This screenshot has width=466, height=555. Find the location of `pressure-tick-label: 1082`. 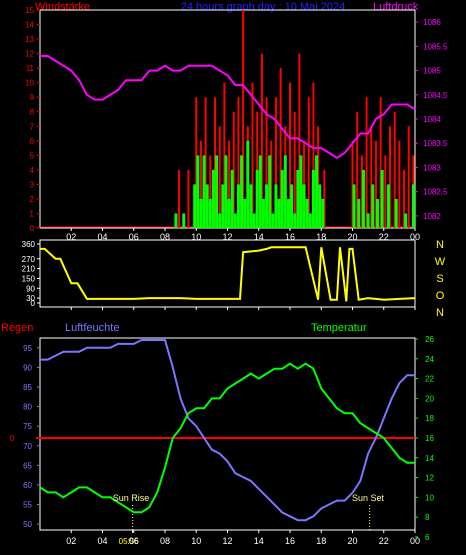

pressure-tick-label: 1082 is located at coordinates (432, 216).